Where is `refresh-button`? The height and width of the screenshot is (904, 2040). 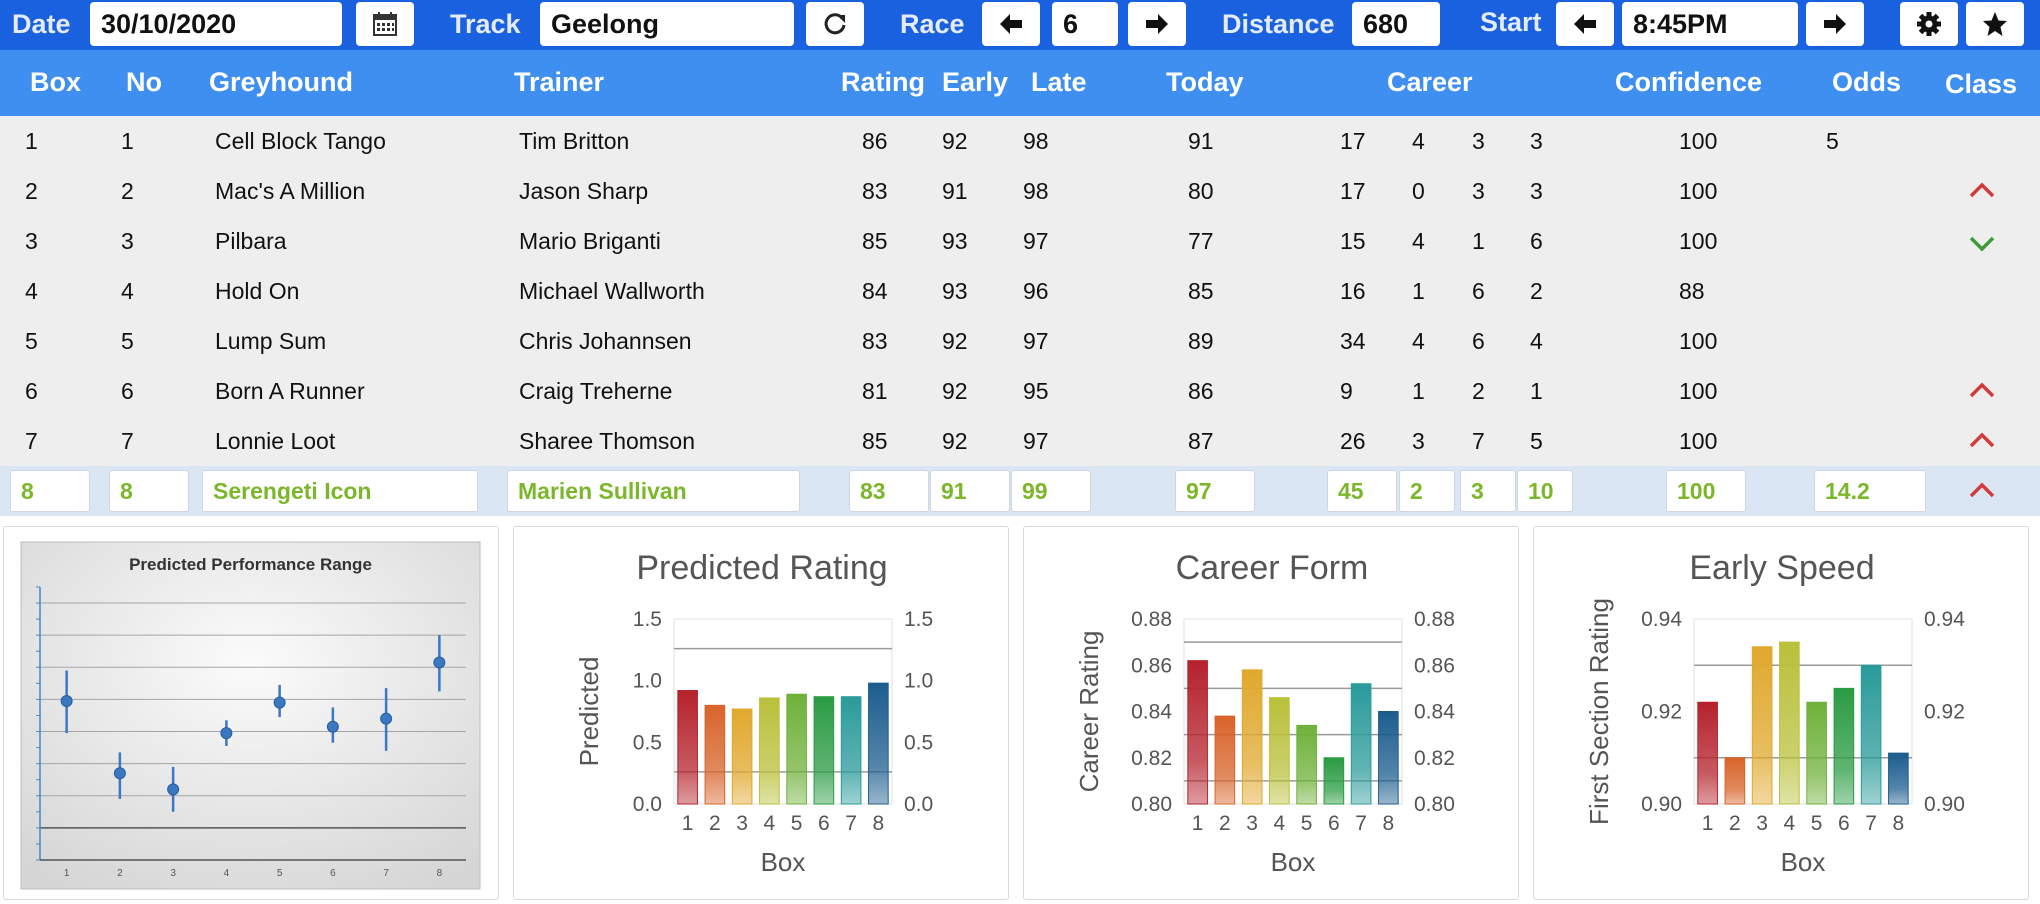
refresh-button is located at coordinates (835, 24).